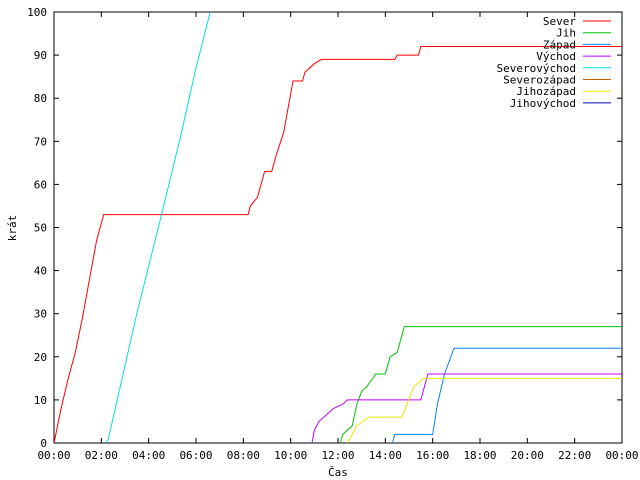 The image size is (640, 480). What do you see at coordinates (40, 184) in the screenshot?
I see `y-tick-label: 60` at bounding box center [40, 184].